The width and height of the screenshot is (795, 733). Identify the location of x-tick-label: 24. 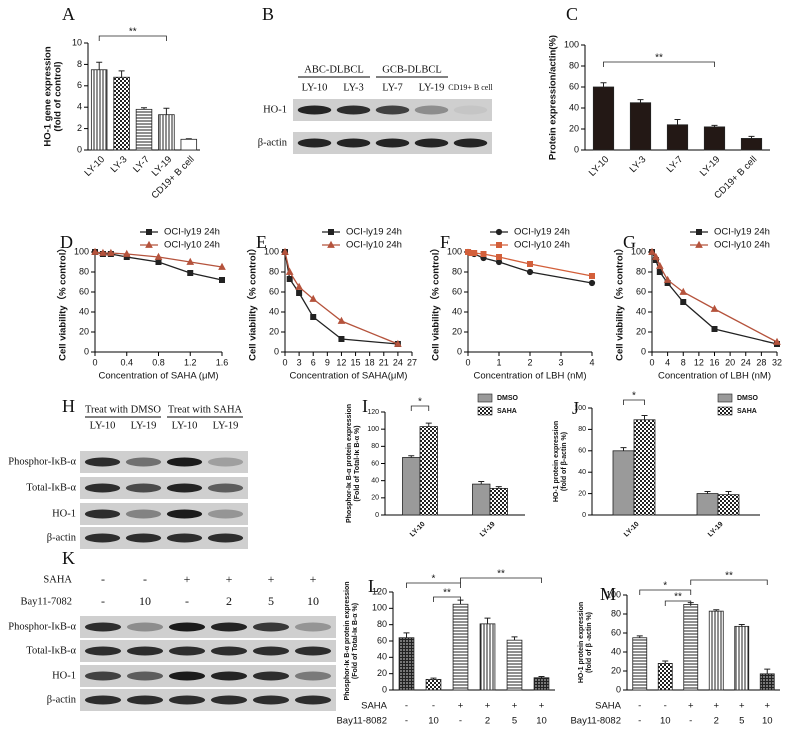
(746, 362).